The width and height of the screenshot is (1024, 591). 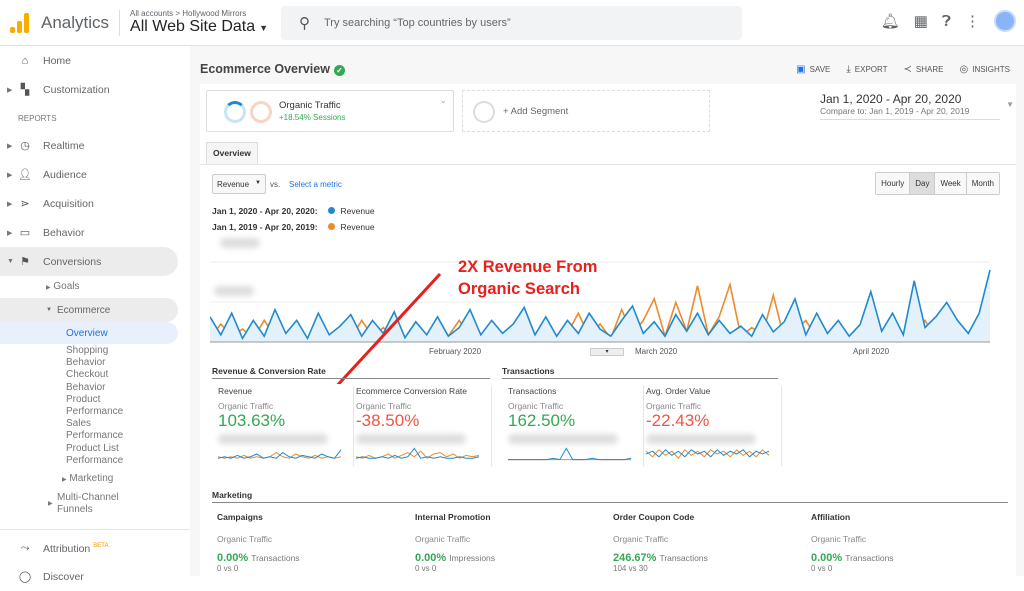 I want to click on search-input: Try searching “Top countries by users”, so click(x=417, y=23).